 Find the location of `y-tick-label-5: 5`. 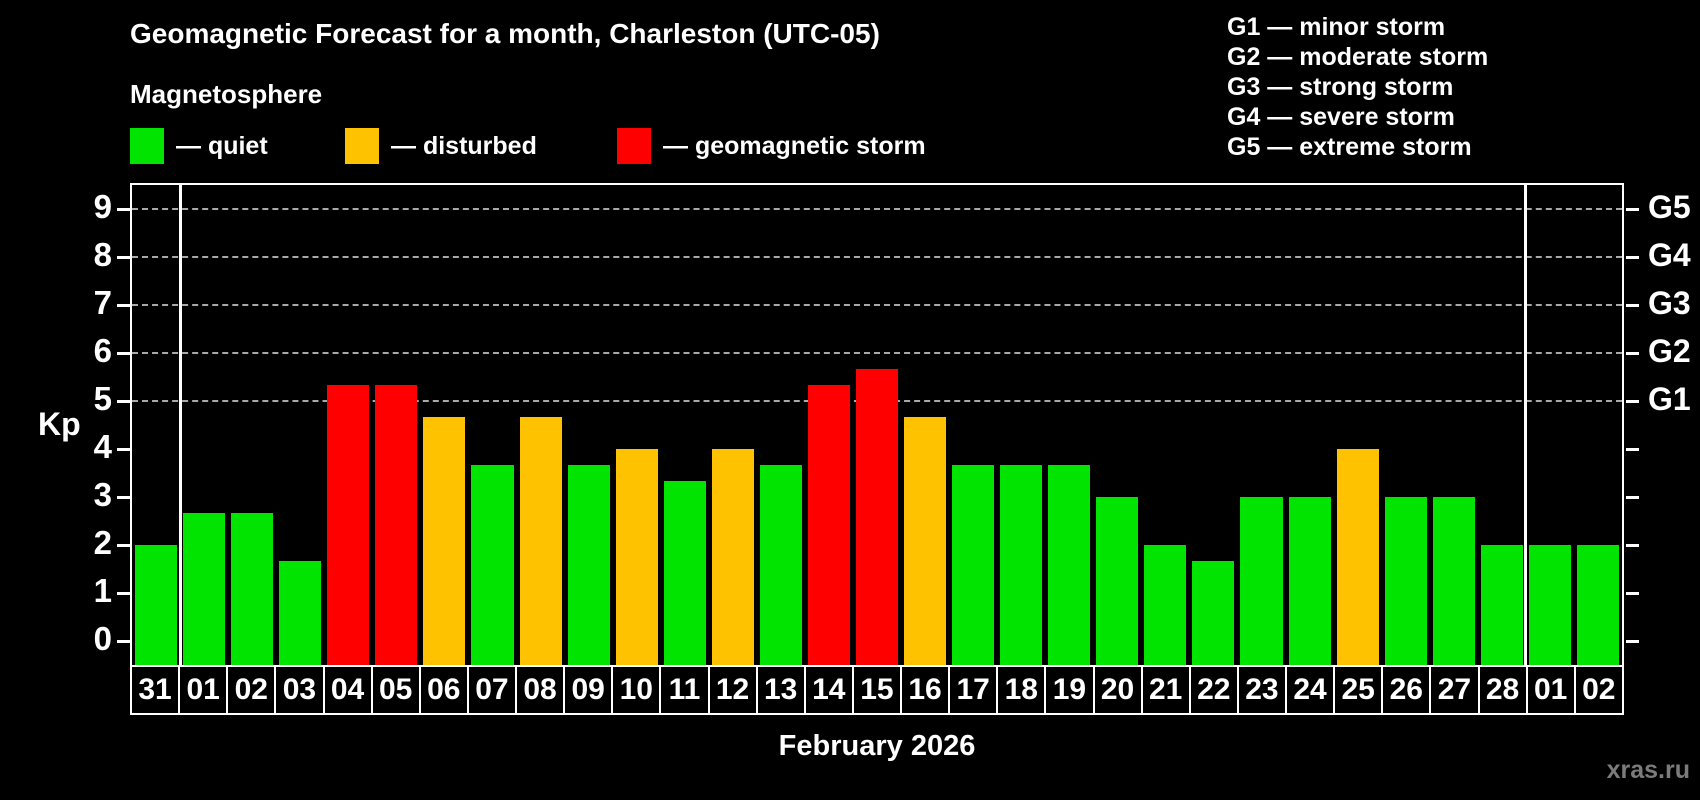

y-tick-label-5: 5 is located at coordinates (102, 398).